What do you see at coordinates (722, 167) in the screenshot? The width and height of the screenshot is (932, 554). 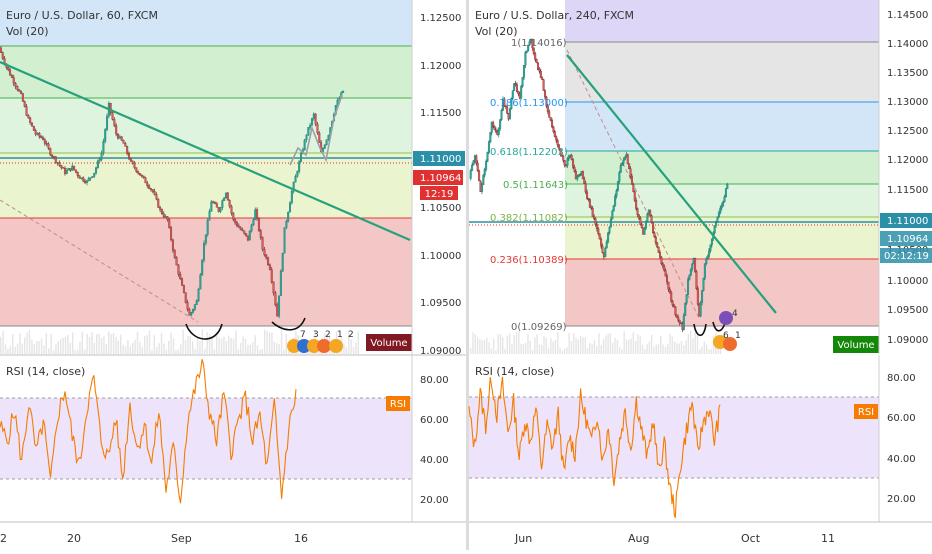 I see `right-fib-zone-green` at bounding box center [722, 167].